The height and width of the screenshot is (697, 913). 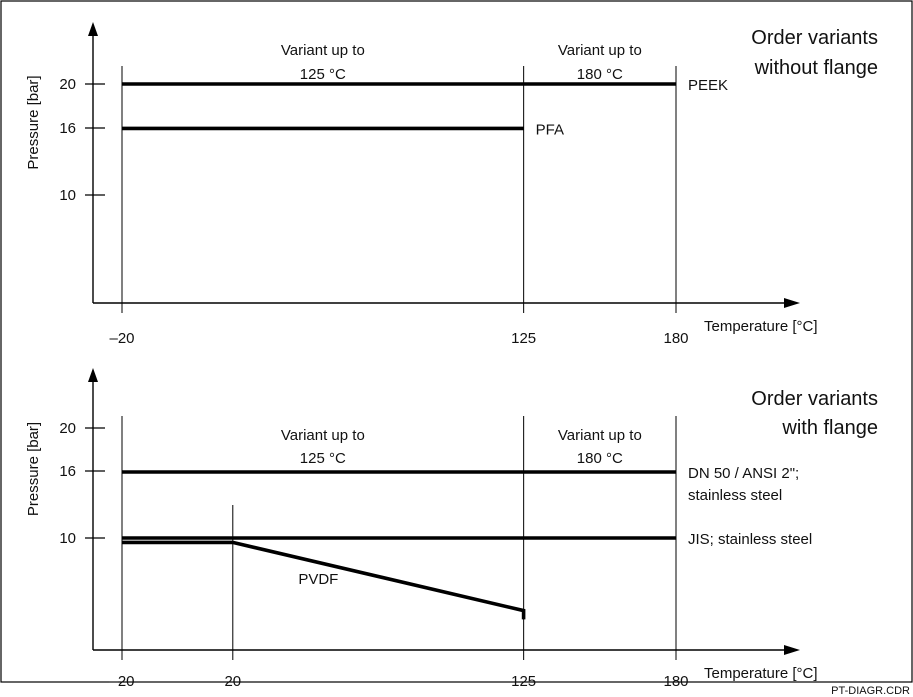 What do you see at coordinates (318, 579) in the screenshot?
I see `series-label: PVDF` at bounding box center [318, 579].